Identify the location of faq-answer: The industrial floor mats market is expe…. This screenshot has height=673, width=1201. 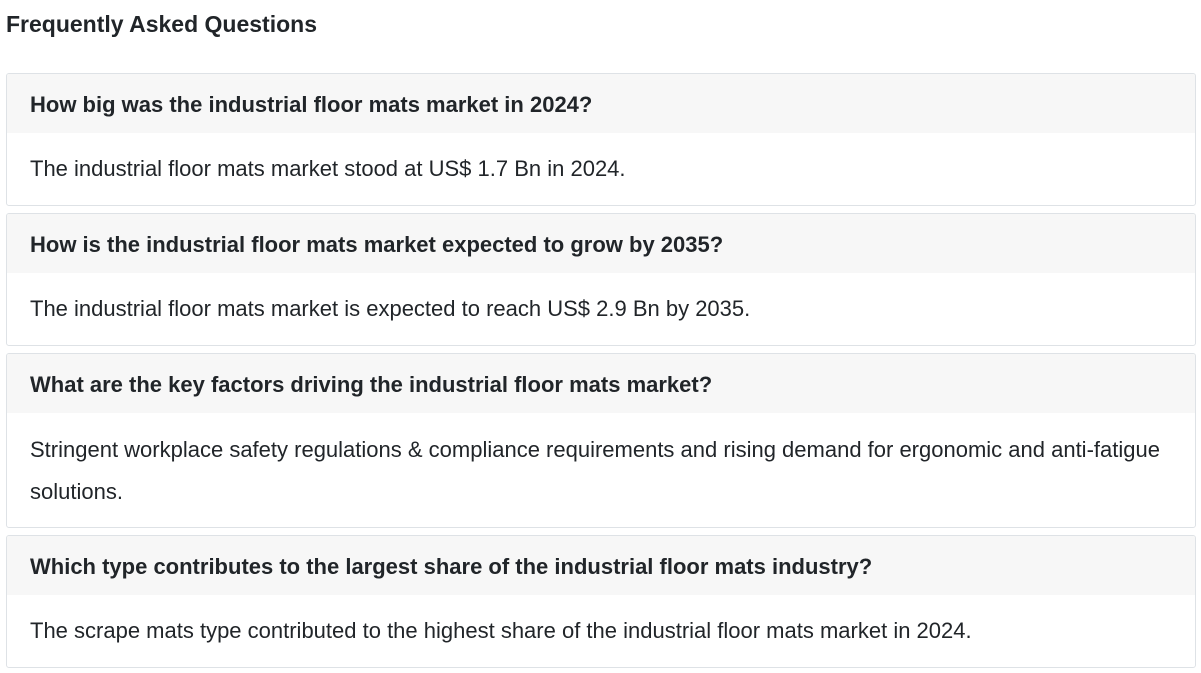
(390, 308).